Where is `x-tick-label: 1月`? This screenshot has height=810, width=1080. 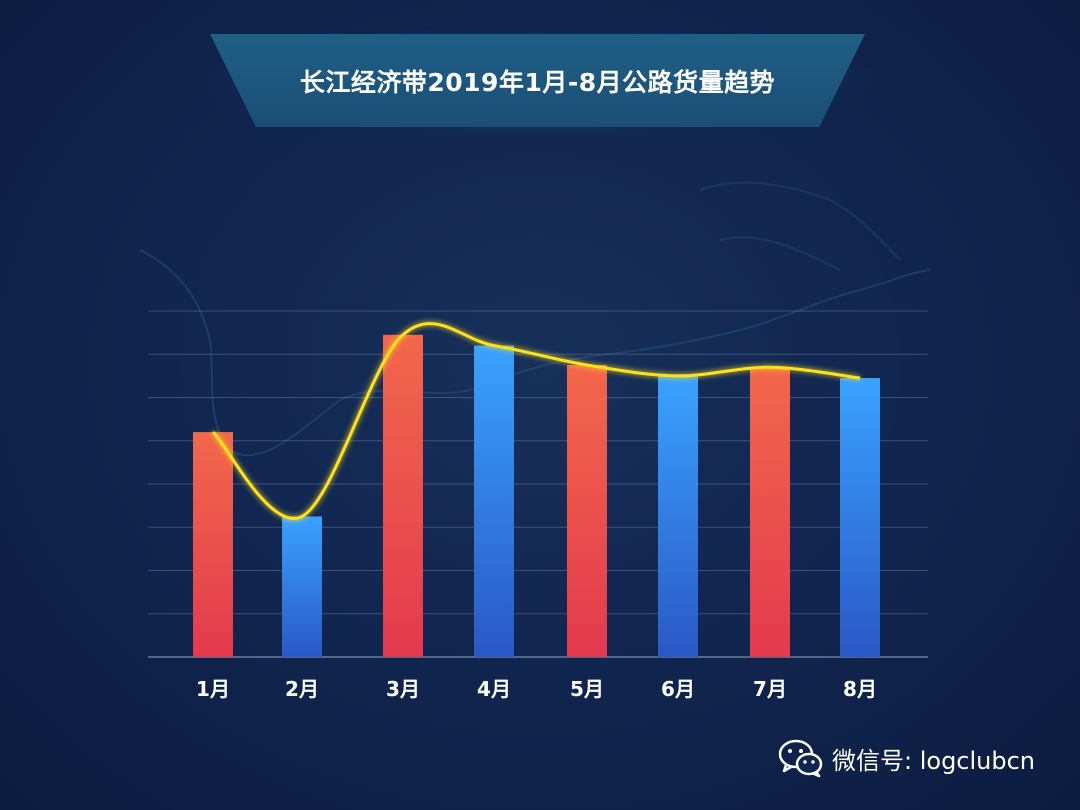
x-tick-label: 1月 is located at coordinates (213, 689).